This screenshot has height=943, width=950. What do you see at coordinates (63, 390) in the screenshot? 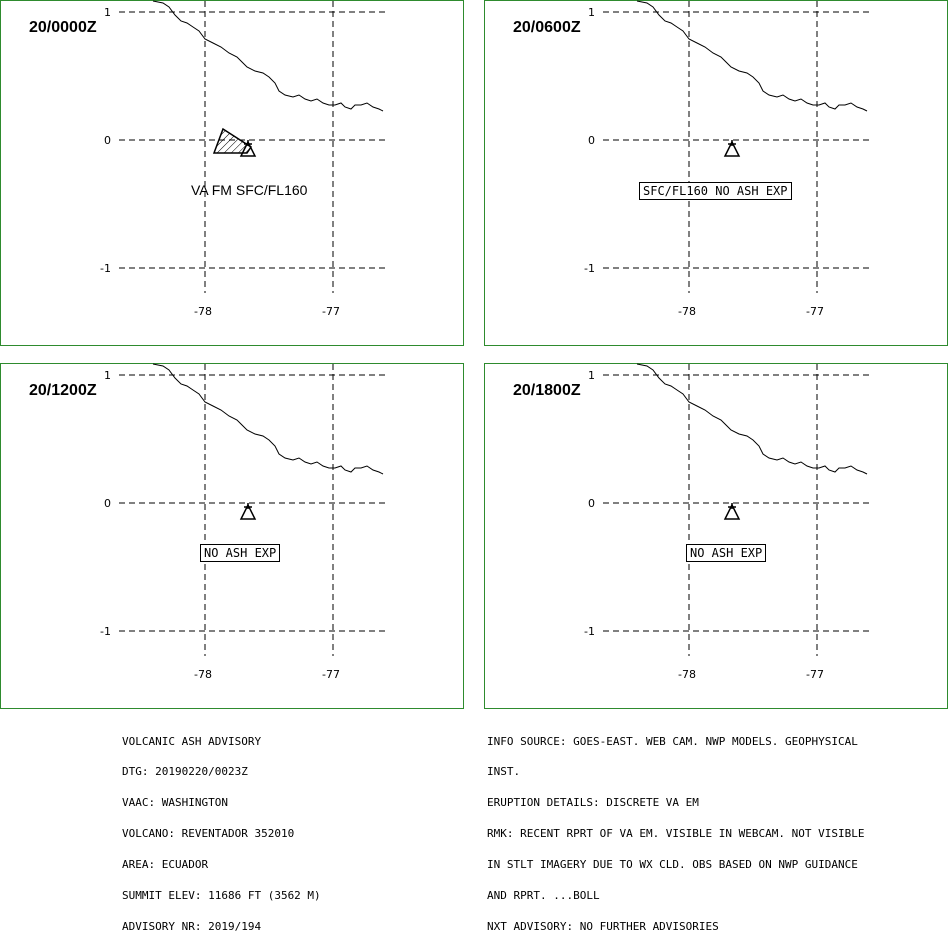
I see `panel-time-label: 20/1200Z` at bounding box center [63, 390].